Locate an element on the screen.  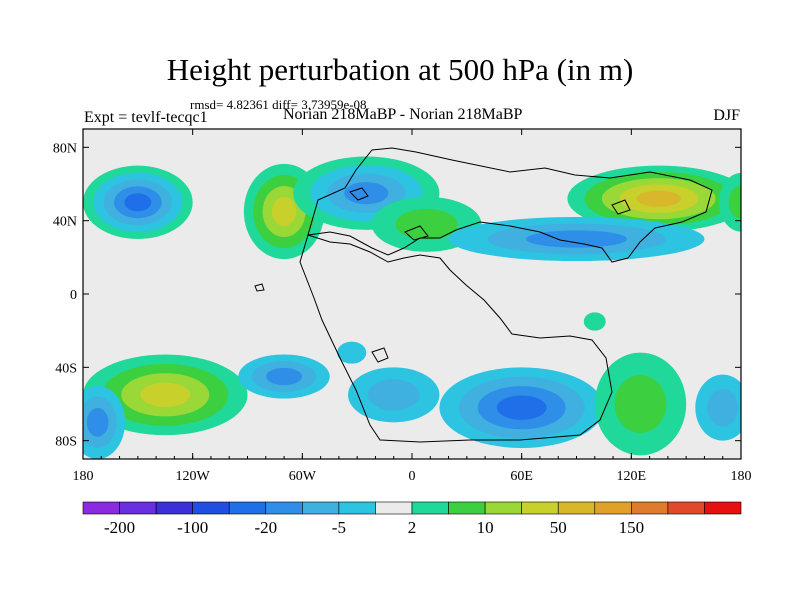
colorbar-label: -100 is located at coordinates (192, 527).